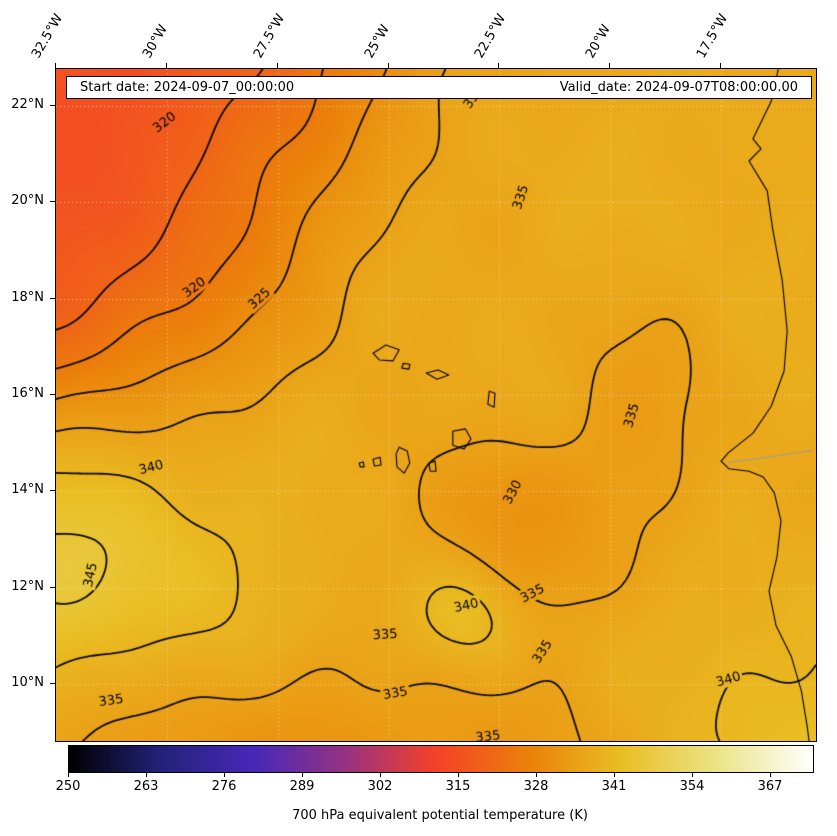 This screenshot has width=837, height=836. Describe the element at coordinates (27, 105) in the screenshot. I see `lat-tick-label: 22°N` at that location.